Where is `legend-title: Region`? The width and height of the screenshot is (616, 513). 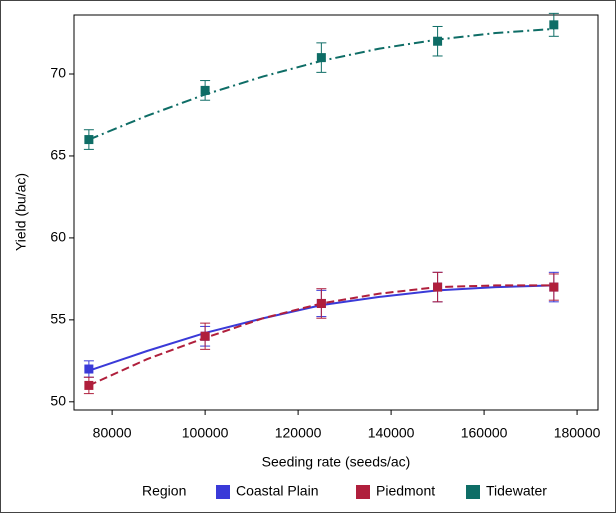 legend-title: Region is located at coordinates (164, 491).